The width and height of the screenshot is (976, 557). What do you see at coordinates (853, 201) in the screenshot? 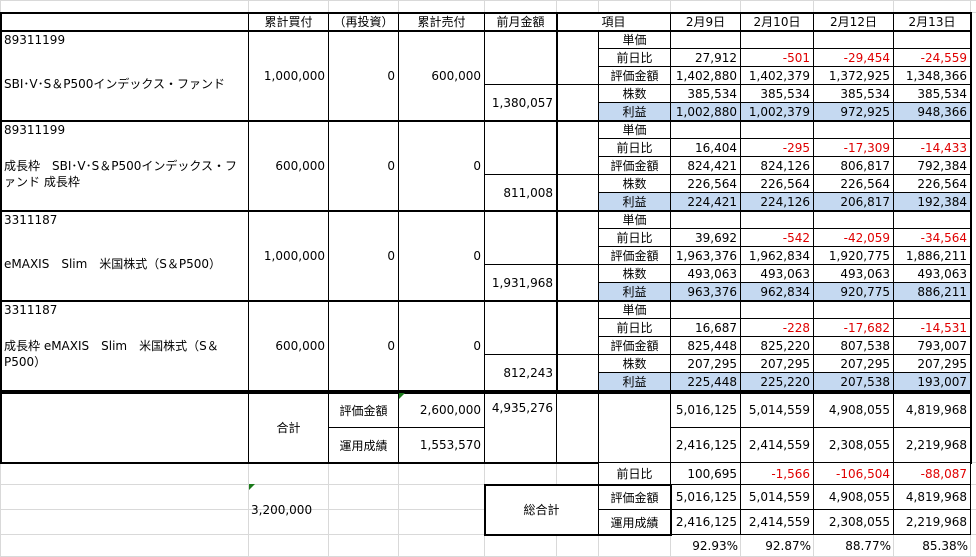
I see `value-cell: 206,817` at bounding box center [853, 201].